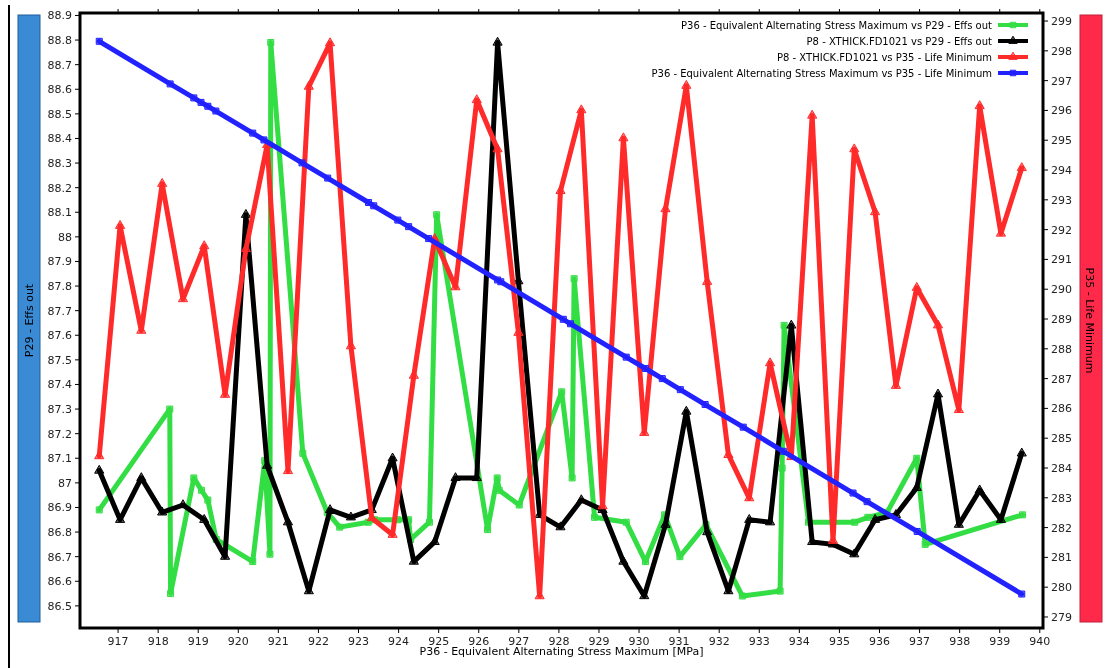 This screenshot has width=1105, height=668. Describe the element at coordinates (960, 641) in the screenshot. I see `x-tick-label: 938` at that location.